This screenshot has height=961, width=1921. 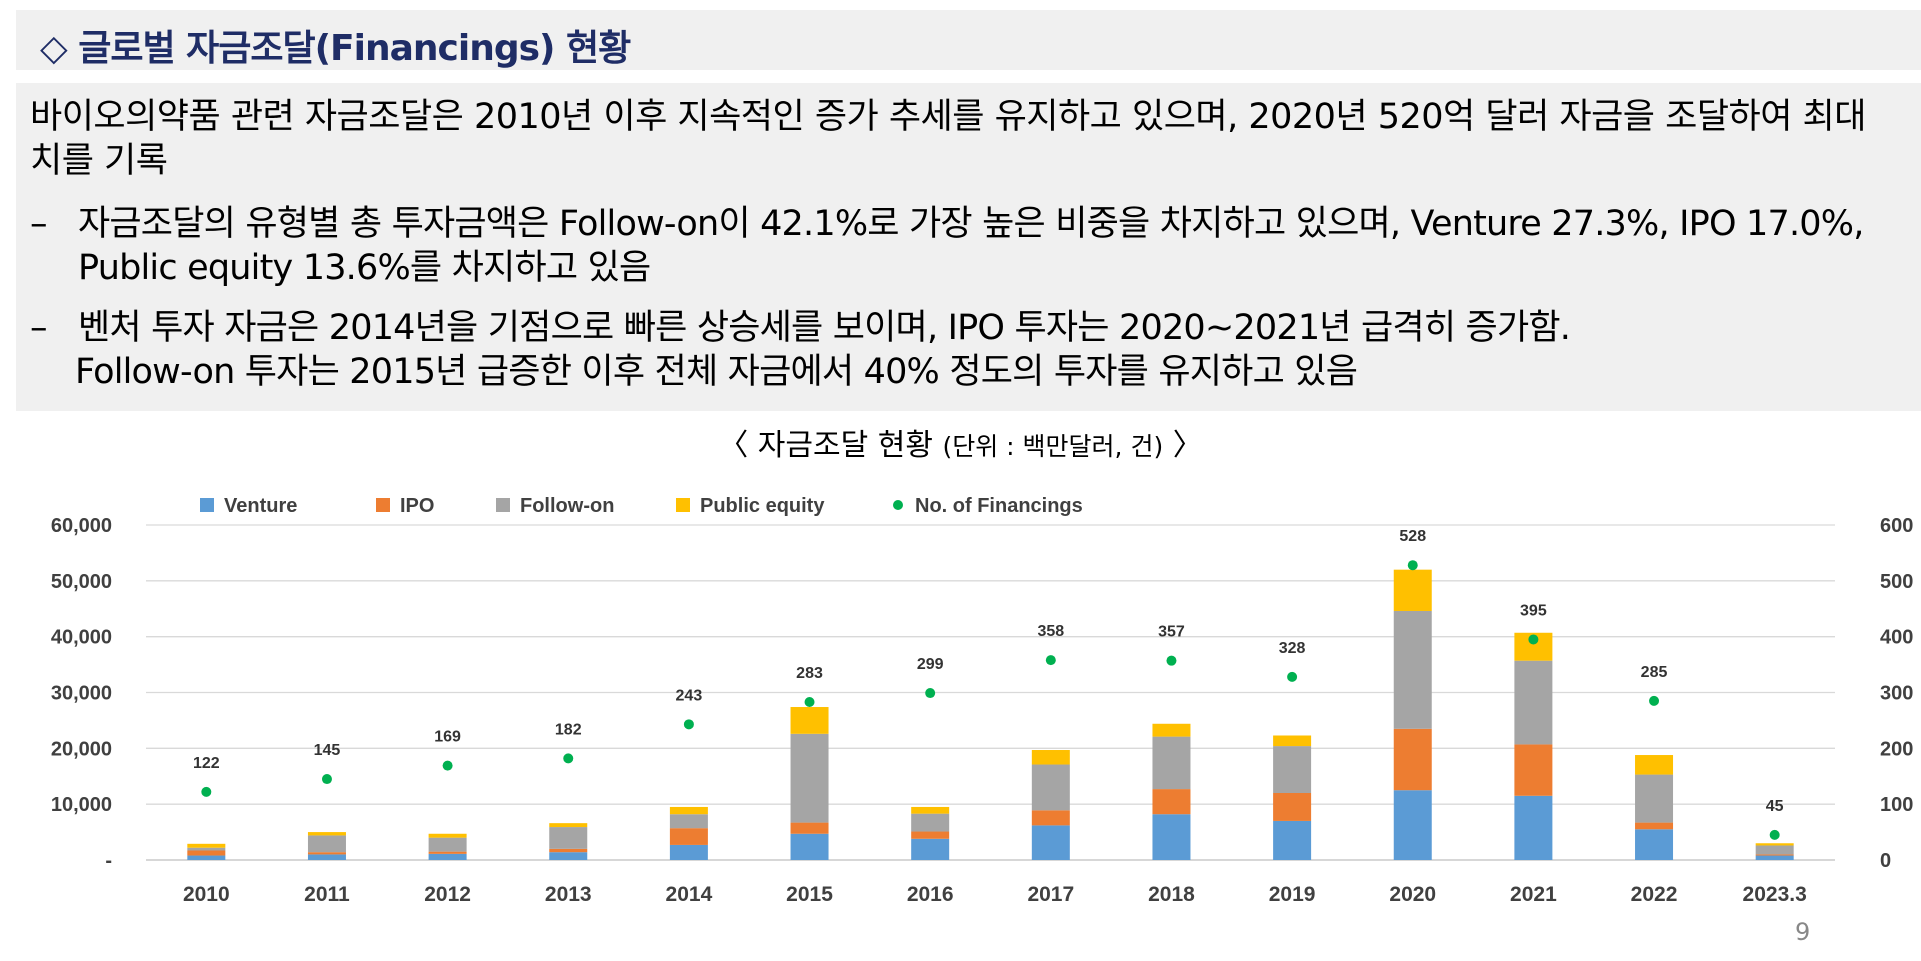 What do you see at coordinates (335, 48) in the screenshot?
I see `page-title: ◇ 글로벌 자금조달(Financings) 현황` at bounding box center [335, 48].